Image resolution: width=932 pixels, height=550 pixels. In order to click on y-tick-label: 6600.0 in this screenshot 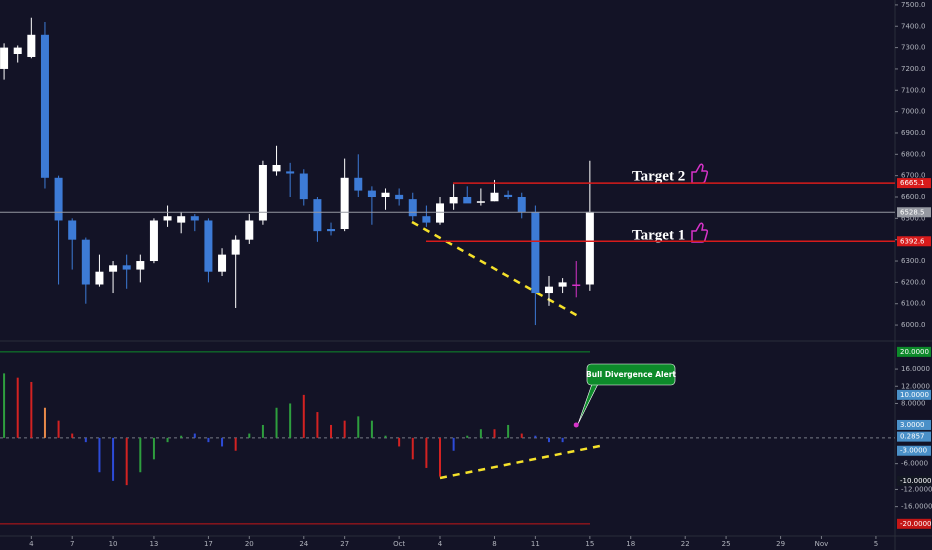, I will do `click(913, 197)`.